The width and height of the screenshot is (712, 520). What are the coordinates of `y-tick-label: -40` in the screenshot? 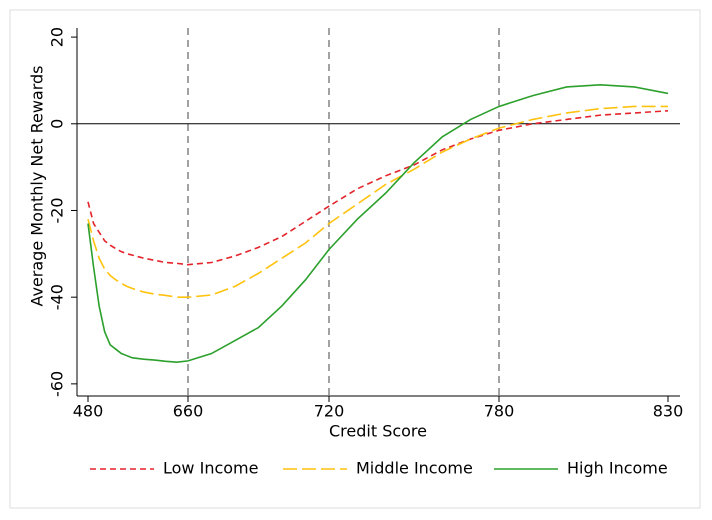 It's located at (57, 297).